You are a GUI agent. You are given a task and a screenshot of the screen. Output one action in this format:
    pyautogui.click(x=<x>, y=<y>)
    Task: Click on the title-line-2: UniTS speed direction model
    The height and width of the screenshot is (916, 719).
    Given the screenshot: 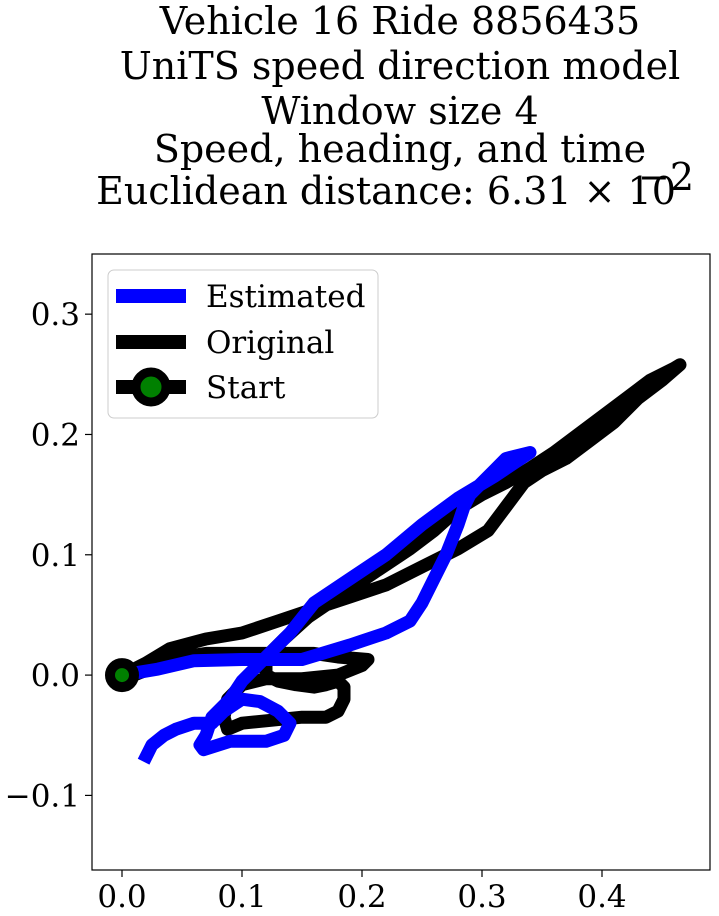 What is the action you would take?
    pyautogui.click(x=400, y=66)
    